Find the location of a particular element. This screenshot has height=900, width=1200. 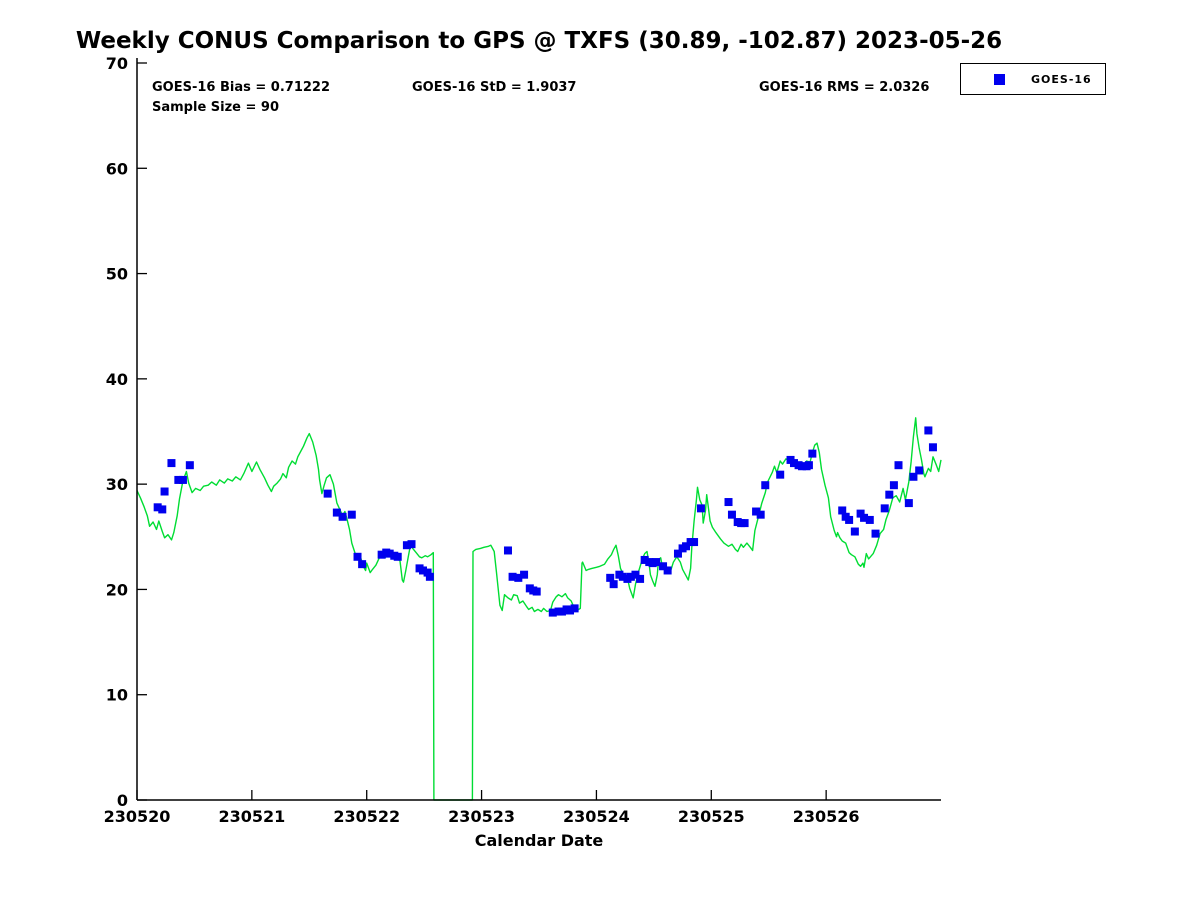

svg-text: 230521 is located at coordinates (251, 816).